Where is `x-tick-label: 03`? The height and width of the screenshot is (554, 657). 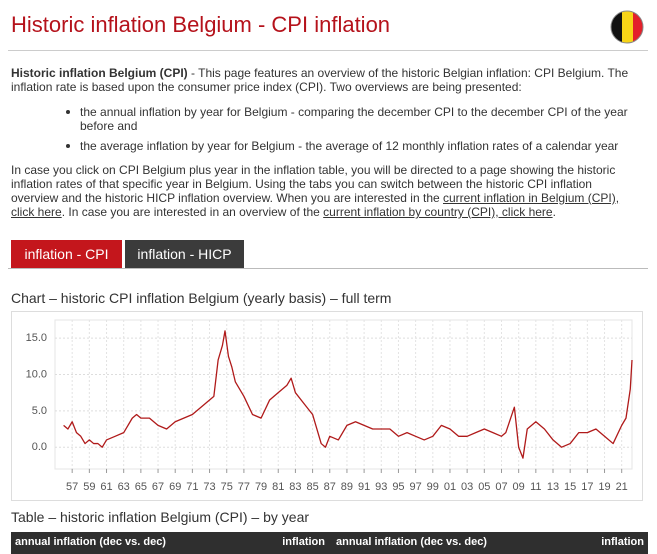
x-tick-label: 03 is located at coordinates (467, 487).